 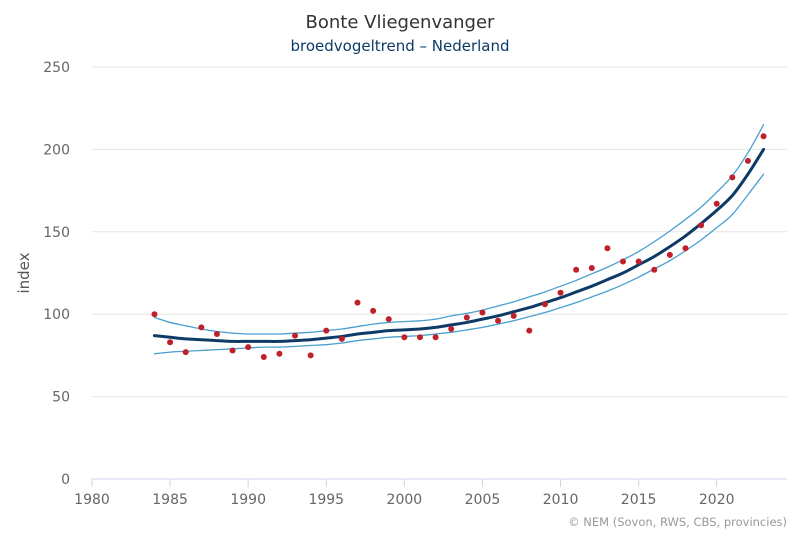 I want to click on y-tick-label: 100, so click(x=56, y=315).